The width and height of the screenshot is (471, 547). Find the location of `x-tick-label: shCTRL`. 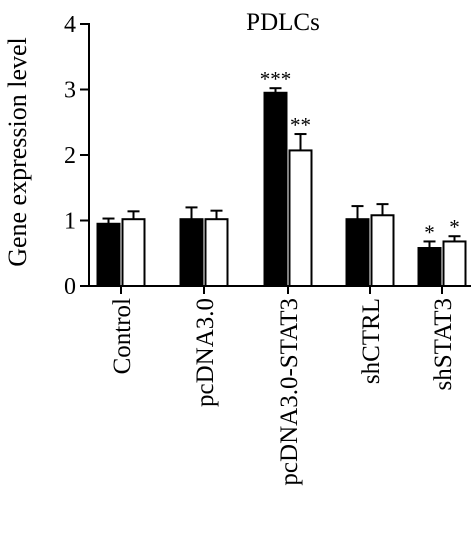

x-tick-label: shCTRL is located at coordinates (371, 341).